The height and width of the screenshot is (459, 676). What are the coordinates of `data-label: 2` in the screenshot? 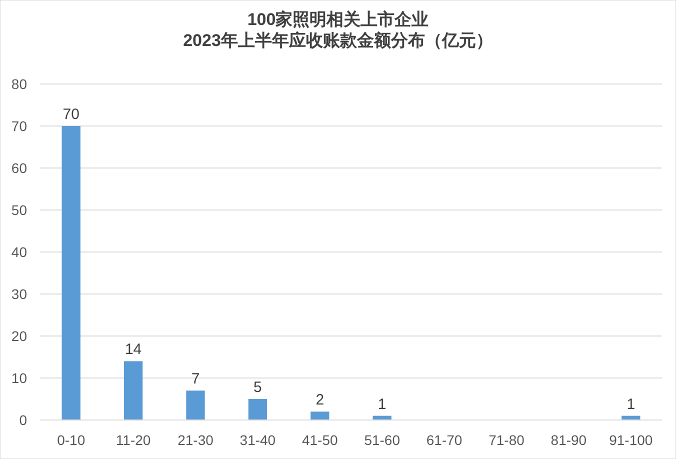 It's located at (320, 400).